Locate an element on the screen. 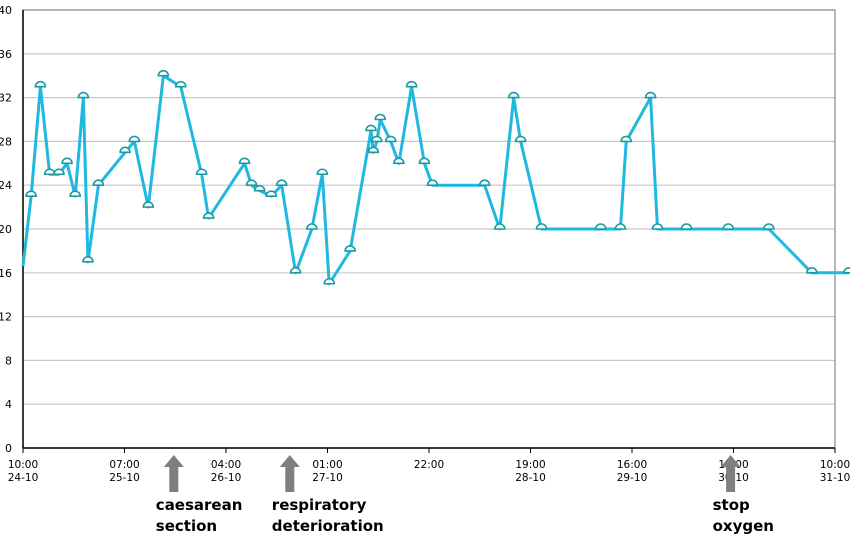 The width and height of the screenshot is (850, 538). y-tick-label: 20 is located at coordinates (6, 229).